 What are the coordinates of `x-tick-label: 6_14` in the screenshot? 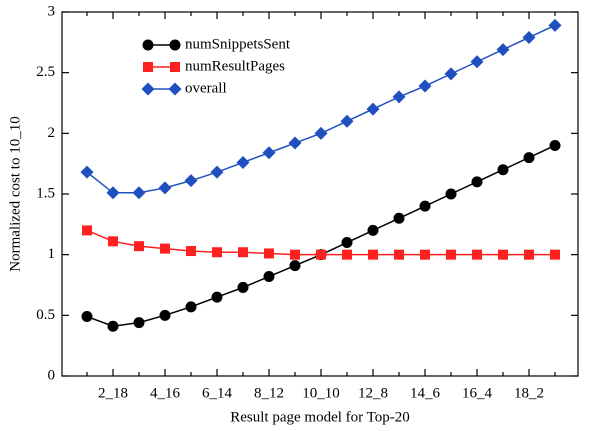 It's located at (217, 393).